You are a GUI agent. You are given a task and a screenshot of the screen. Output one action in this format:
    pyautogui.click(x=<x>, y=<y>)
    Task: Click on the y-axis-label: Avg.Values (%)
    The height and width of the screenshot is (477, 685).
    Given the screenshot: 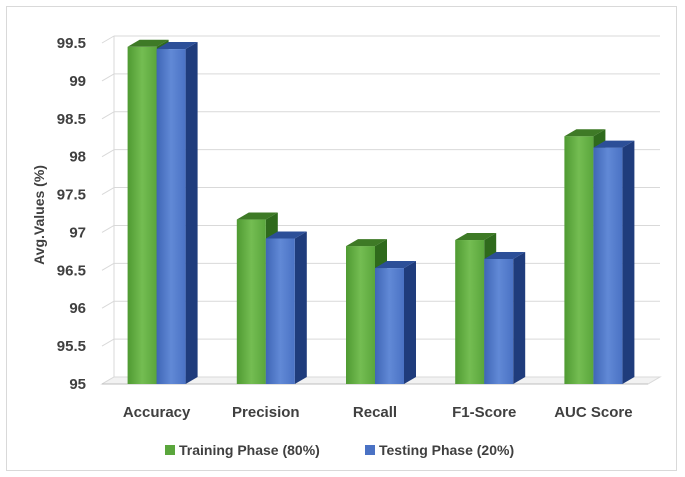 What is the action you would take?
    pyautogui.click(x=39, y=215)
    